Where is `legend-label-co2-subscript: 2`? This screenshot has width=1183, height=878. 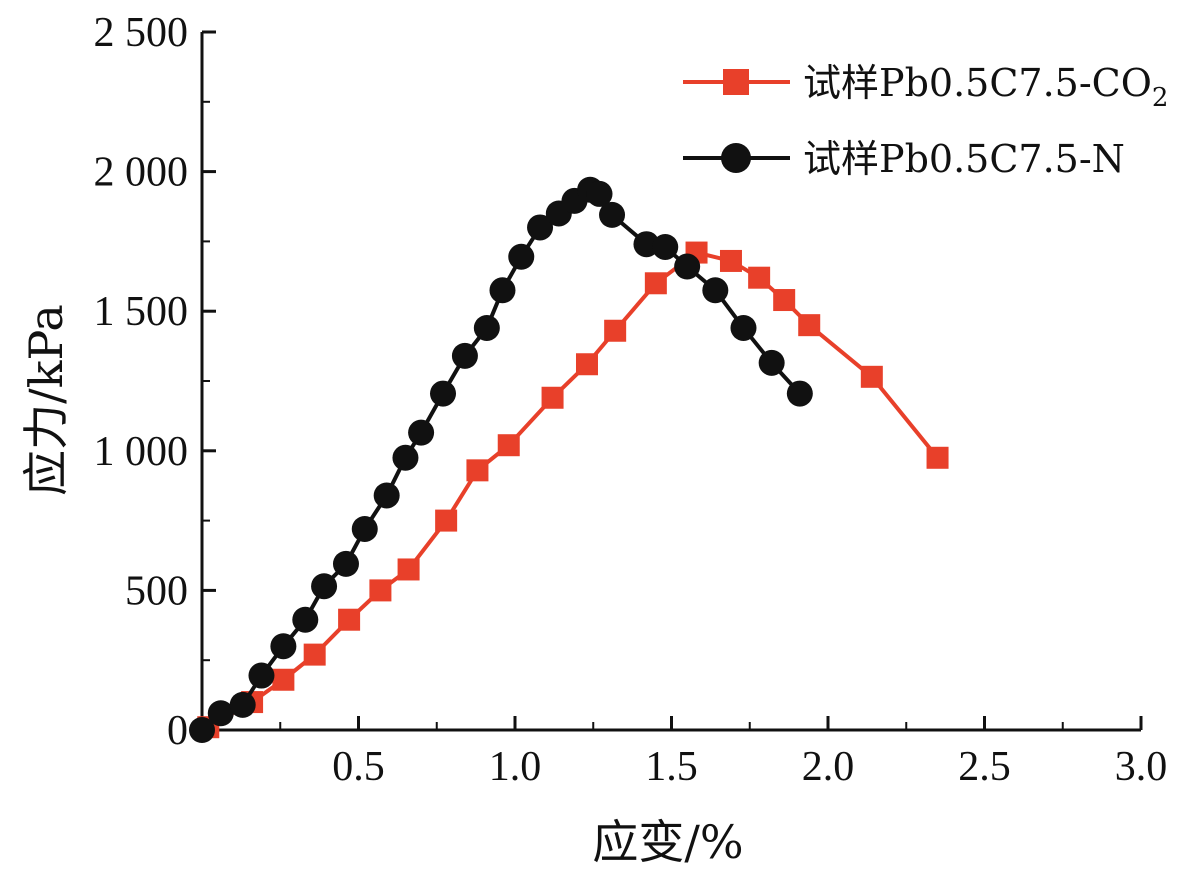
legend-label-co2-subscript: 2 is located at coordinates (1160, 98).